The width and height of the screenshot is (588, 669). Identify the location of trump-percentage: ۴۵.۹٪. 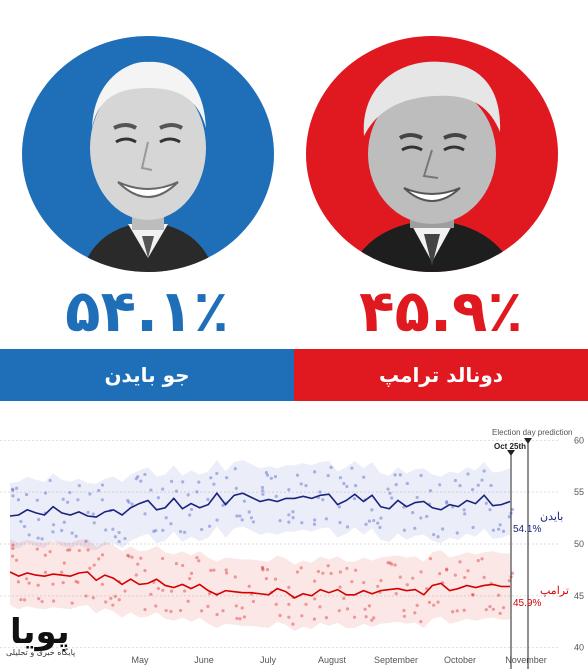
(441, 311).